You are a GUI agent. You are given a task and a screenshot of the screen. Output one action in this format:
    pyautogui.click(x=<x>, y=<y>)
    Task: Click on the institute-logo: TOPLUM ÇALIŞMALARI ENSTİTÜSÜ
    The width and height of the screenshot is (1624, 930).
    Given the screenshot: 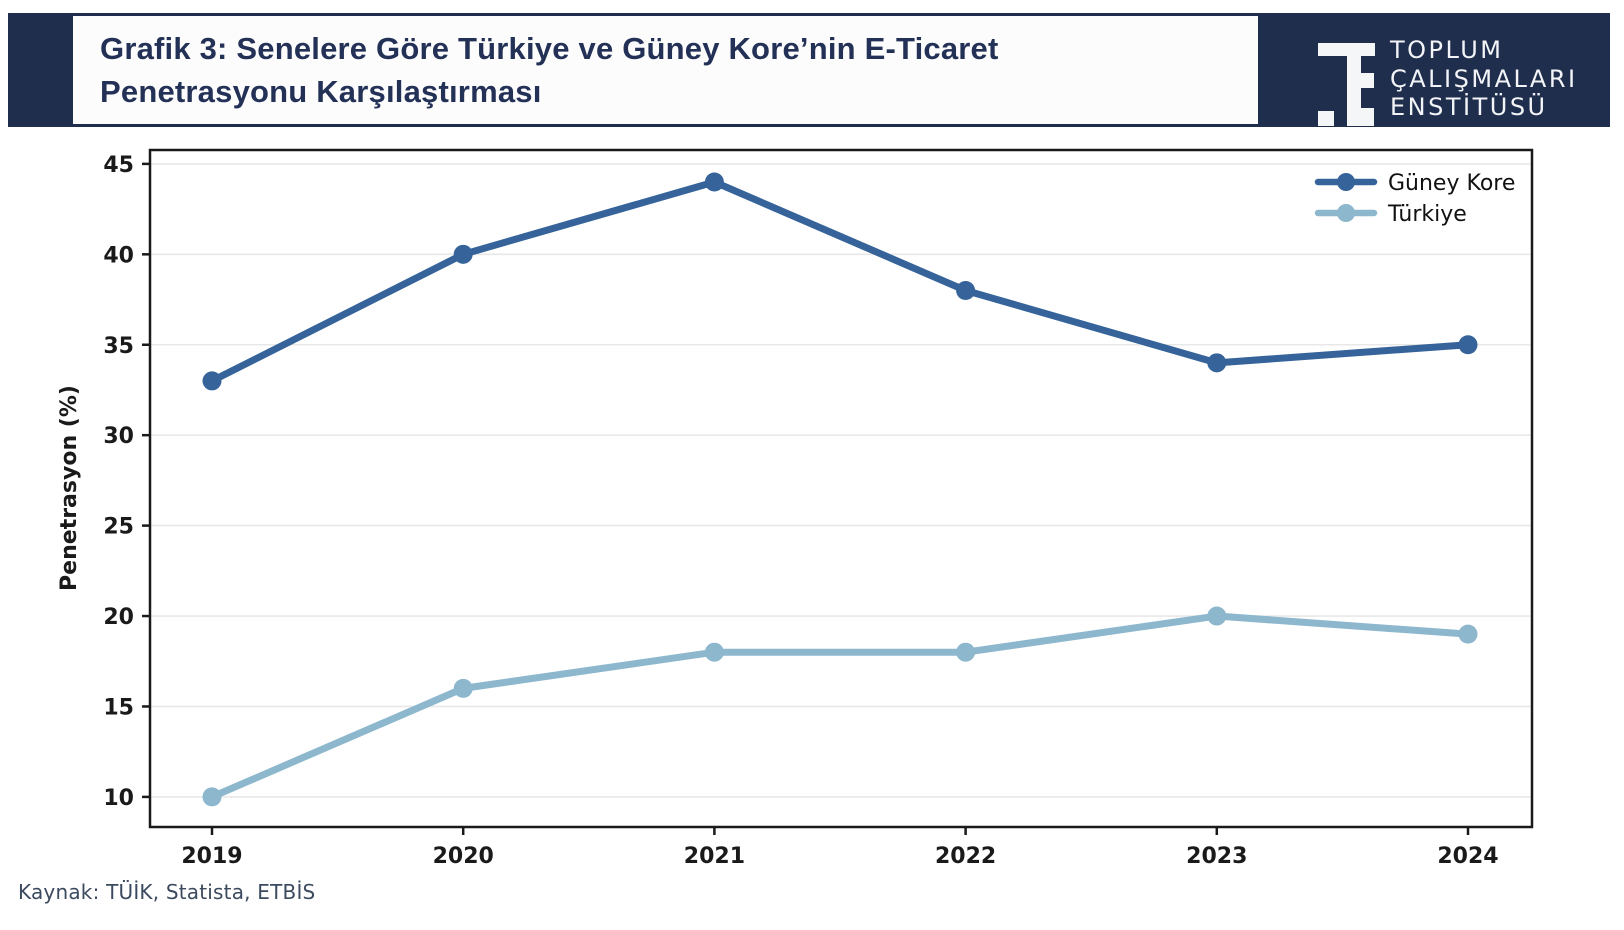 What is the action you would take?
    pyautogui.click(x=1448, y=81)
    